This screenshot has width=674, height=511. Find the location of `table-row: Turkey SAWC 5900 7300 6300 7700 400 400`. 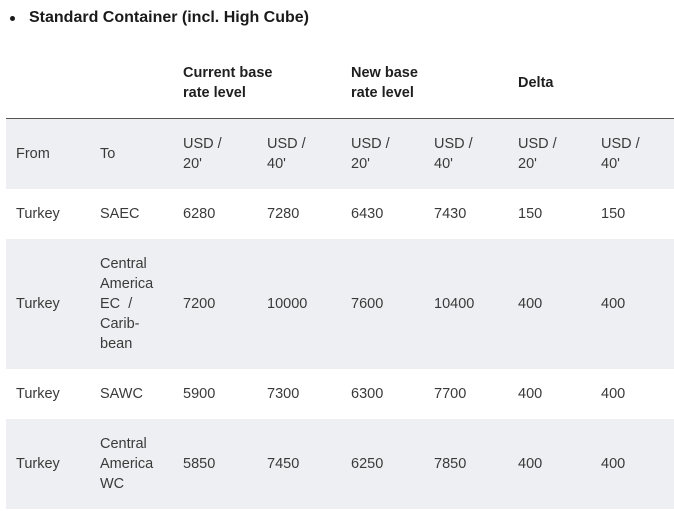

table-row: Turkey SAWC 5900 7300 6300 7700 400 400 is located at coordinates (340, 394).